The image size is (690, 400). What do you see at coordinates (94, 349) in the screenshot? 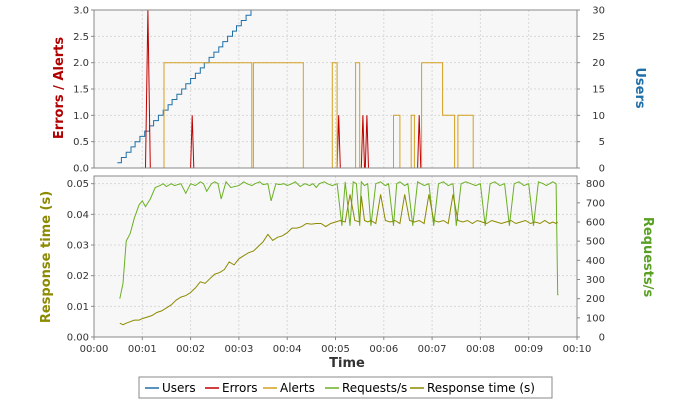
I see `tick-label-x: 00:00` at bounding box center [94, 349].